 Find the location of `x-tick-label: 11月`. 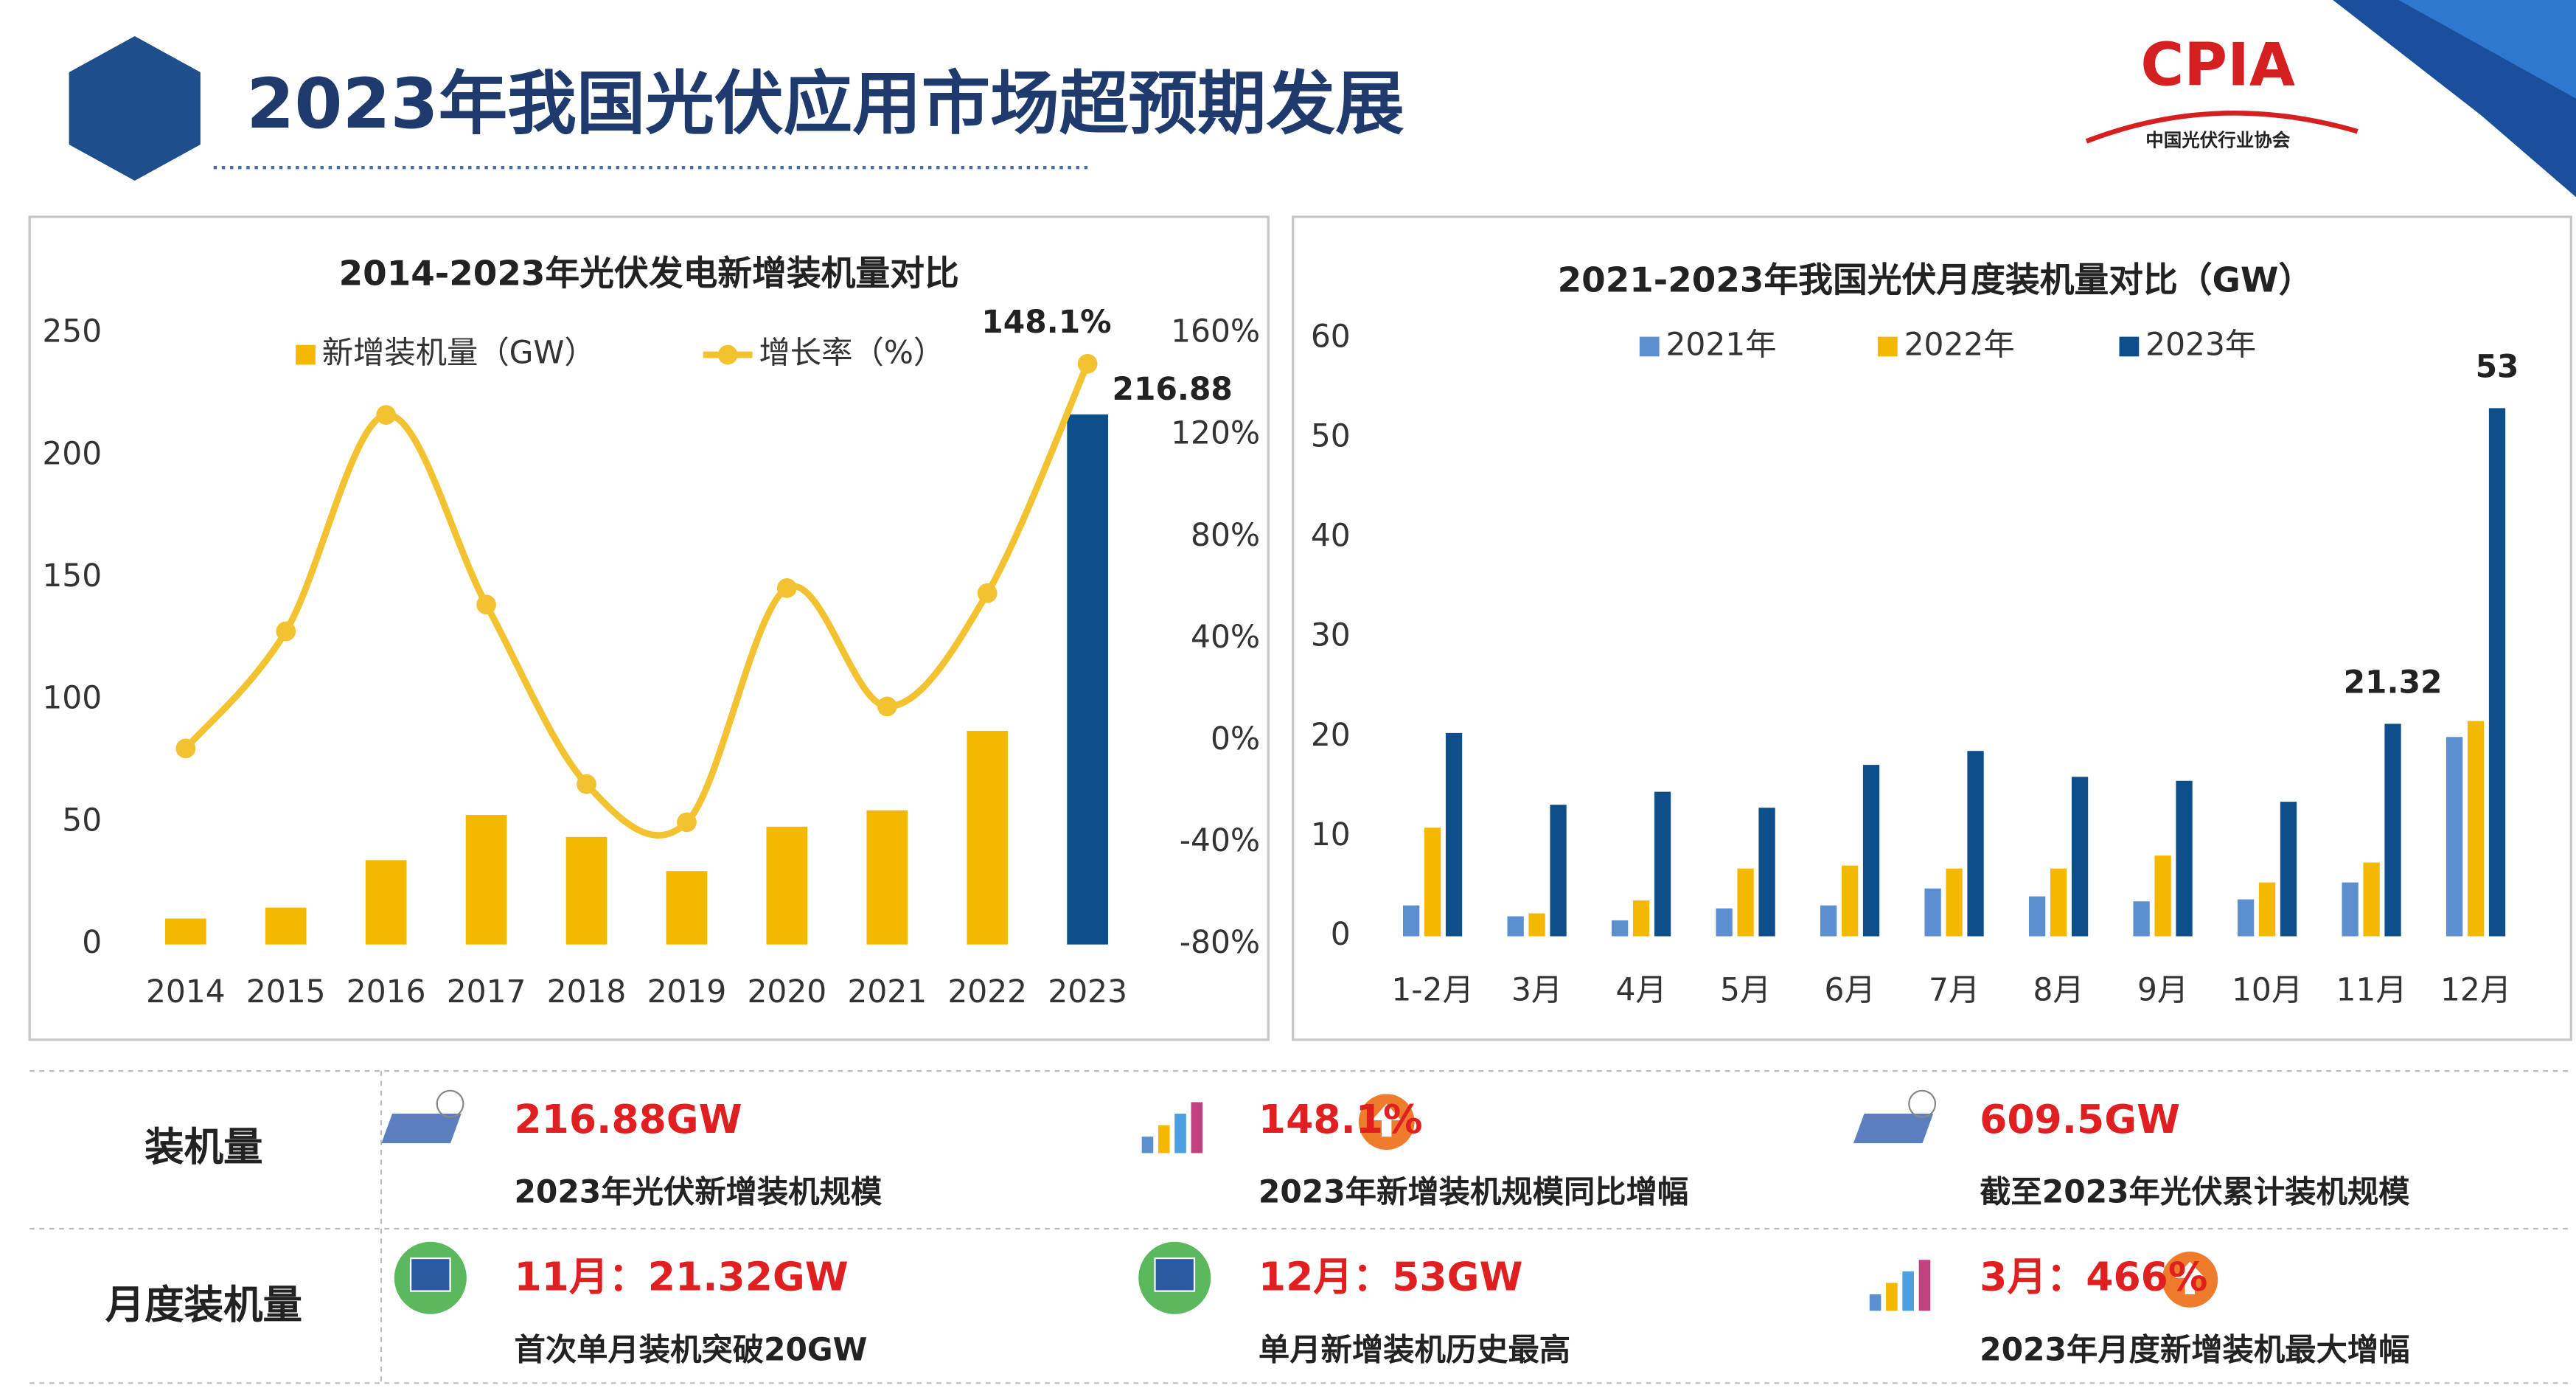

x-tick-label: 11月 is located at coordinates (2371, 990).